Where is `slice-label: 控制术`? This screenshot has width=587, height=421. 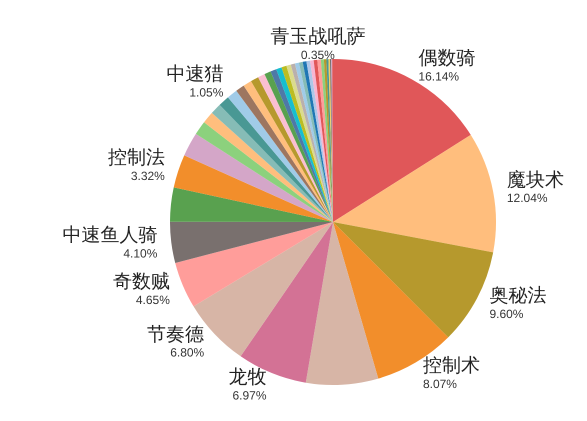 slice-label: 控制术 is located at coordinates (451, 365).